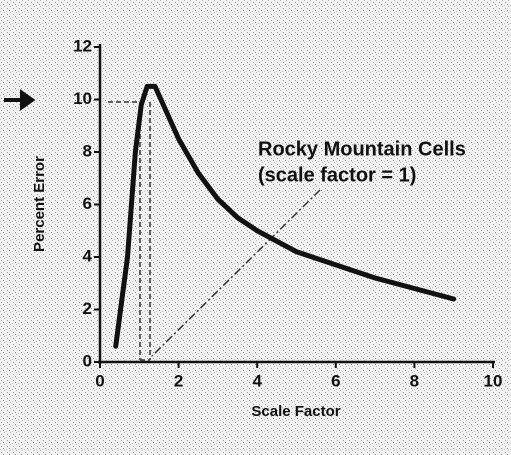  I want to click on y-tick-label: 10, so click(82, 98).